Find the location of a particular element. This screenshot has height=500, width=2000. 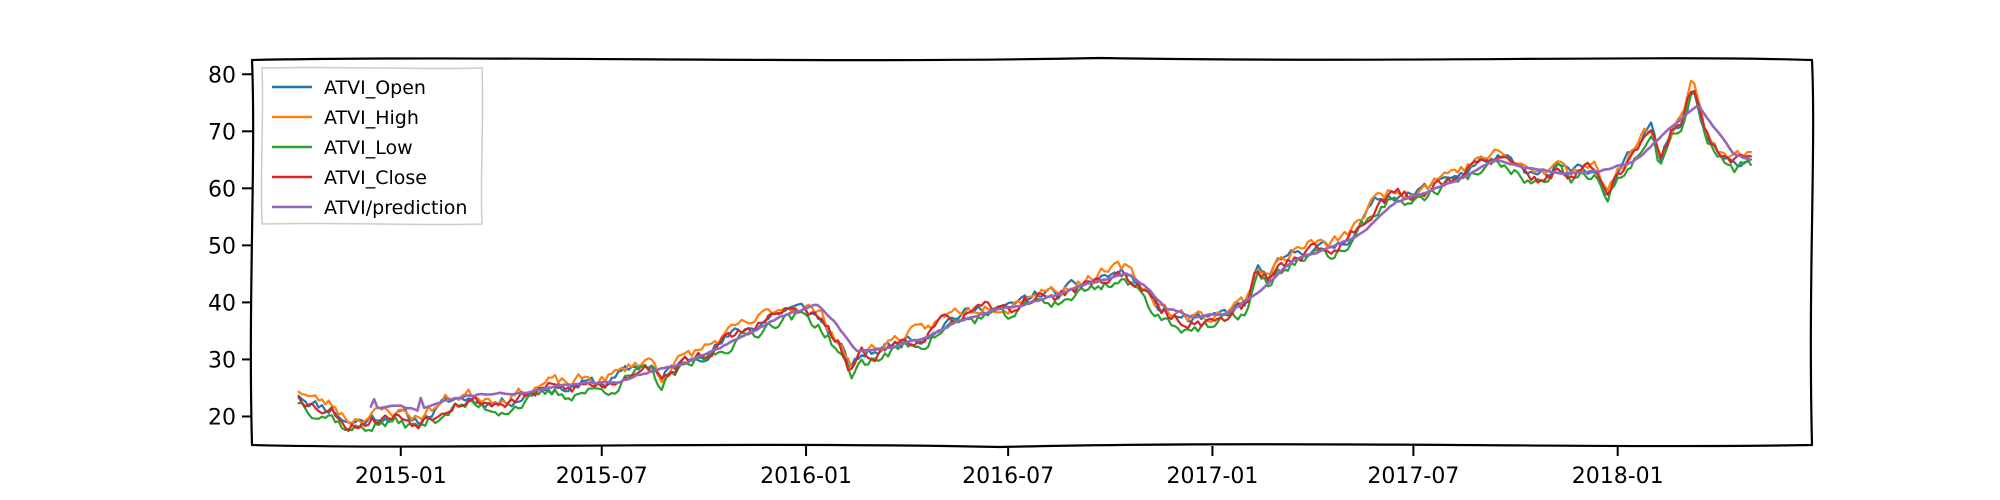

y-tick-label: 60 is located at coordinates (222, 189).